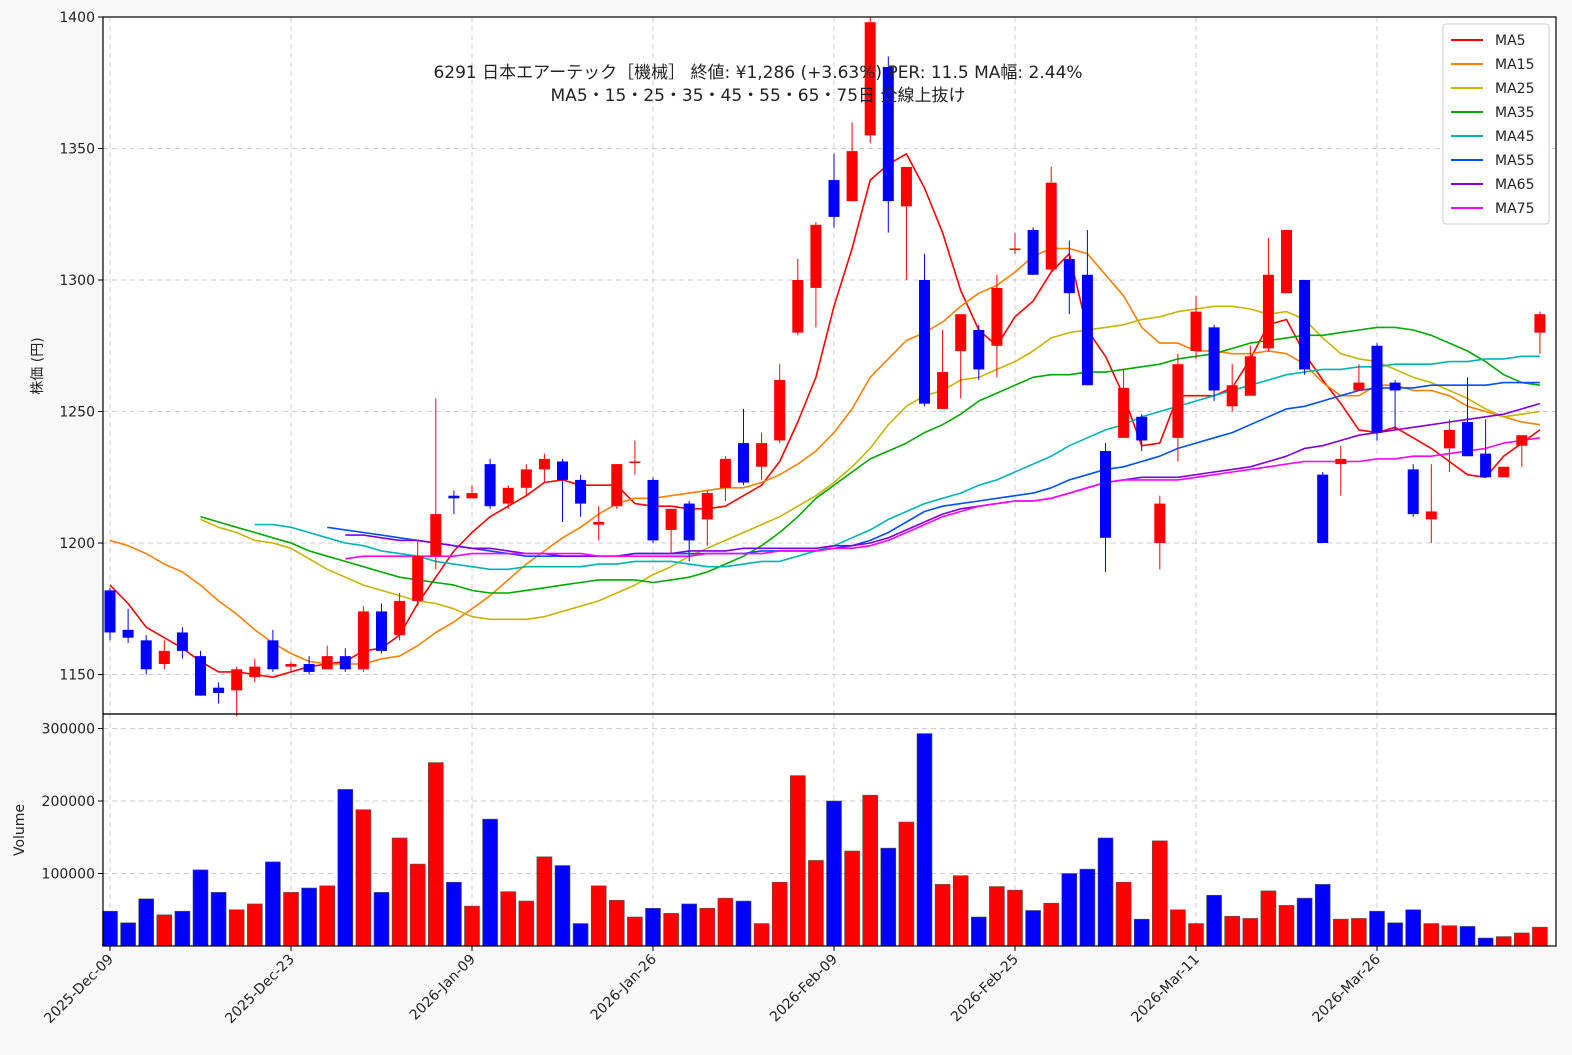 This screenshot has width=1572, height=1055. Describe the element at coordinates (933, 469) in the screenshot. I see `ma-line-ma55` at that location.